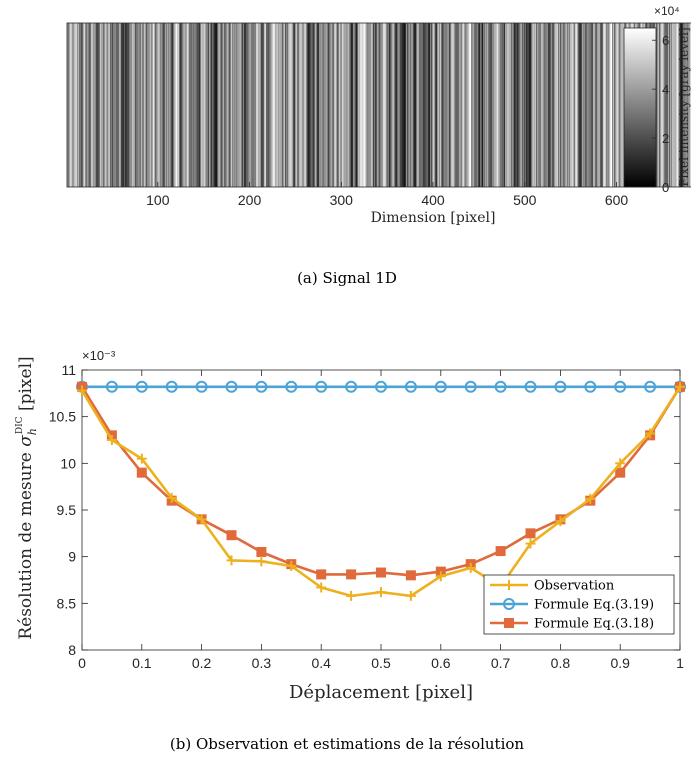 This screenshot has width=691, height=766. Describe the element at coordinates (262, 663) in the screenshot. I see `x-tick-label: 0.3` at that location.